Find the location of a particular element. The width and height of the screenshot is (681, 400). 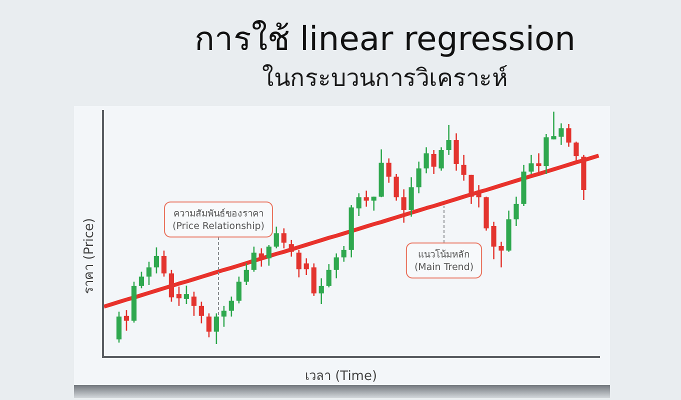

annotation: แนวโน้มหลัก (Main Trend) is located at coordinates (444, 260).